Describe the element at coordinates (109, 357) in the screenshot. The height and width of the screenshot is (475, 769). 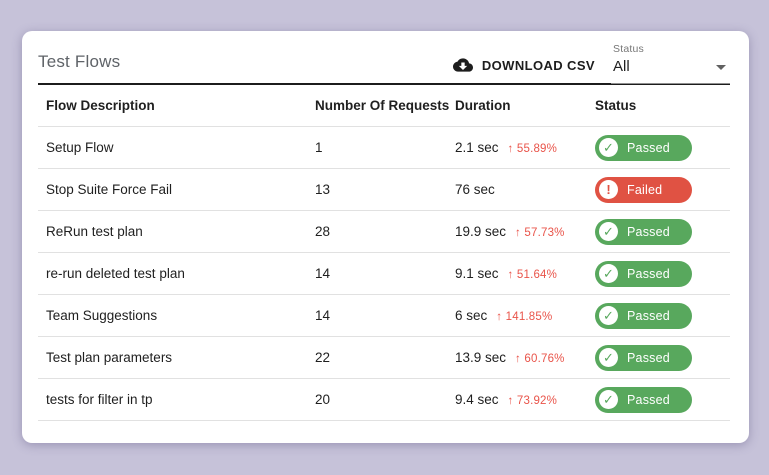
I see `flow-description-cell: Test plan parameters` at that location.